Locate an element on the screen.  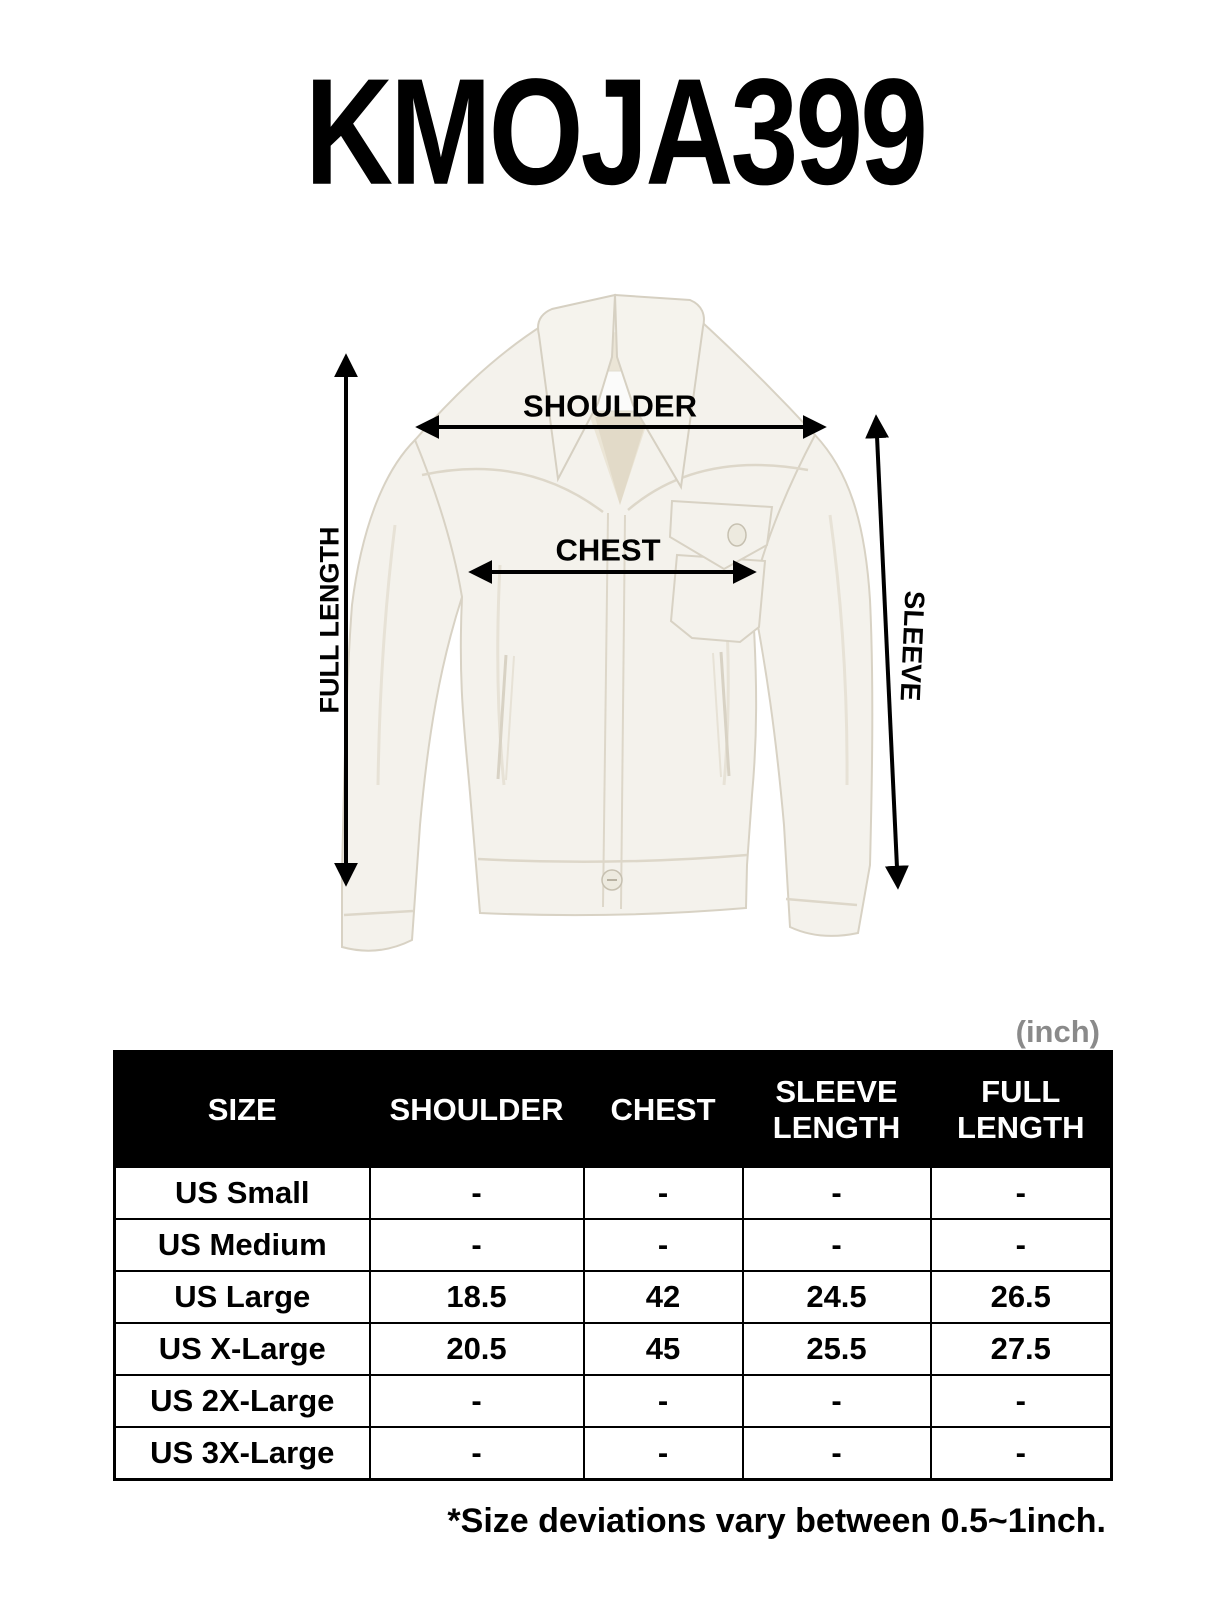
table-row: US 2X-Large - - - - is located at coordinates (613, 1401).